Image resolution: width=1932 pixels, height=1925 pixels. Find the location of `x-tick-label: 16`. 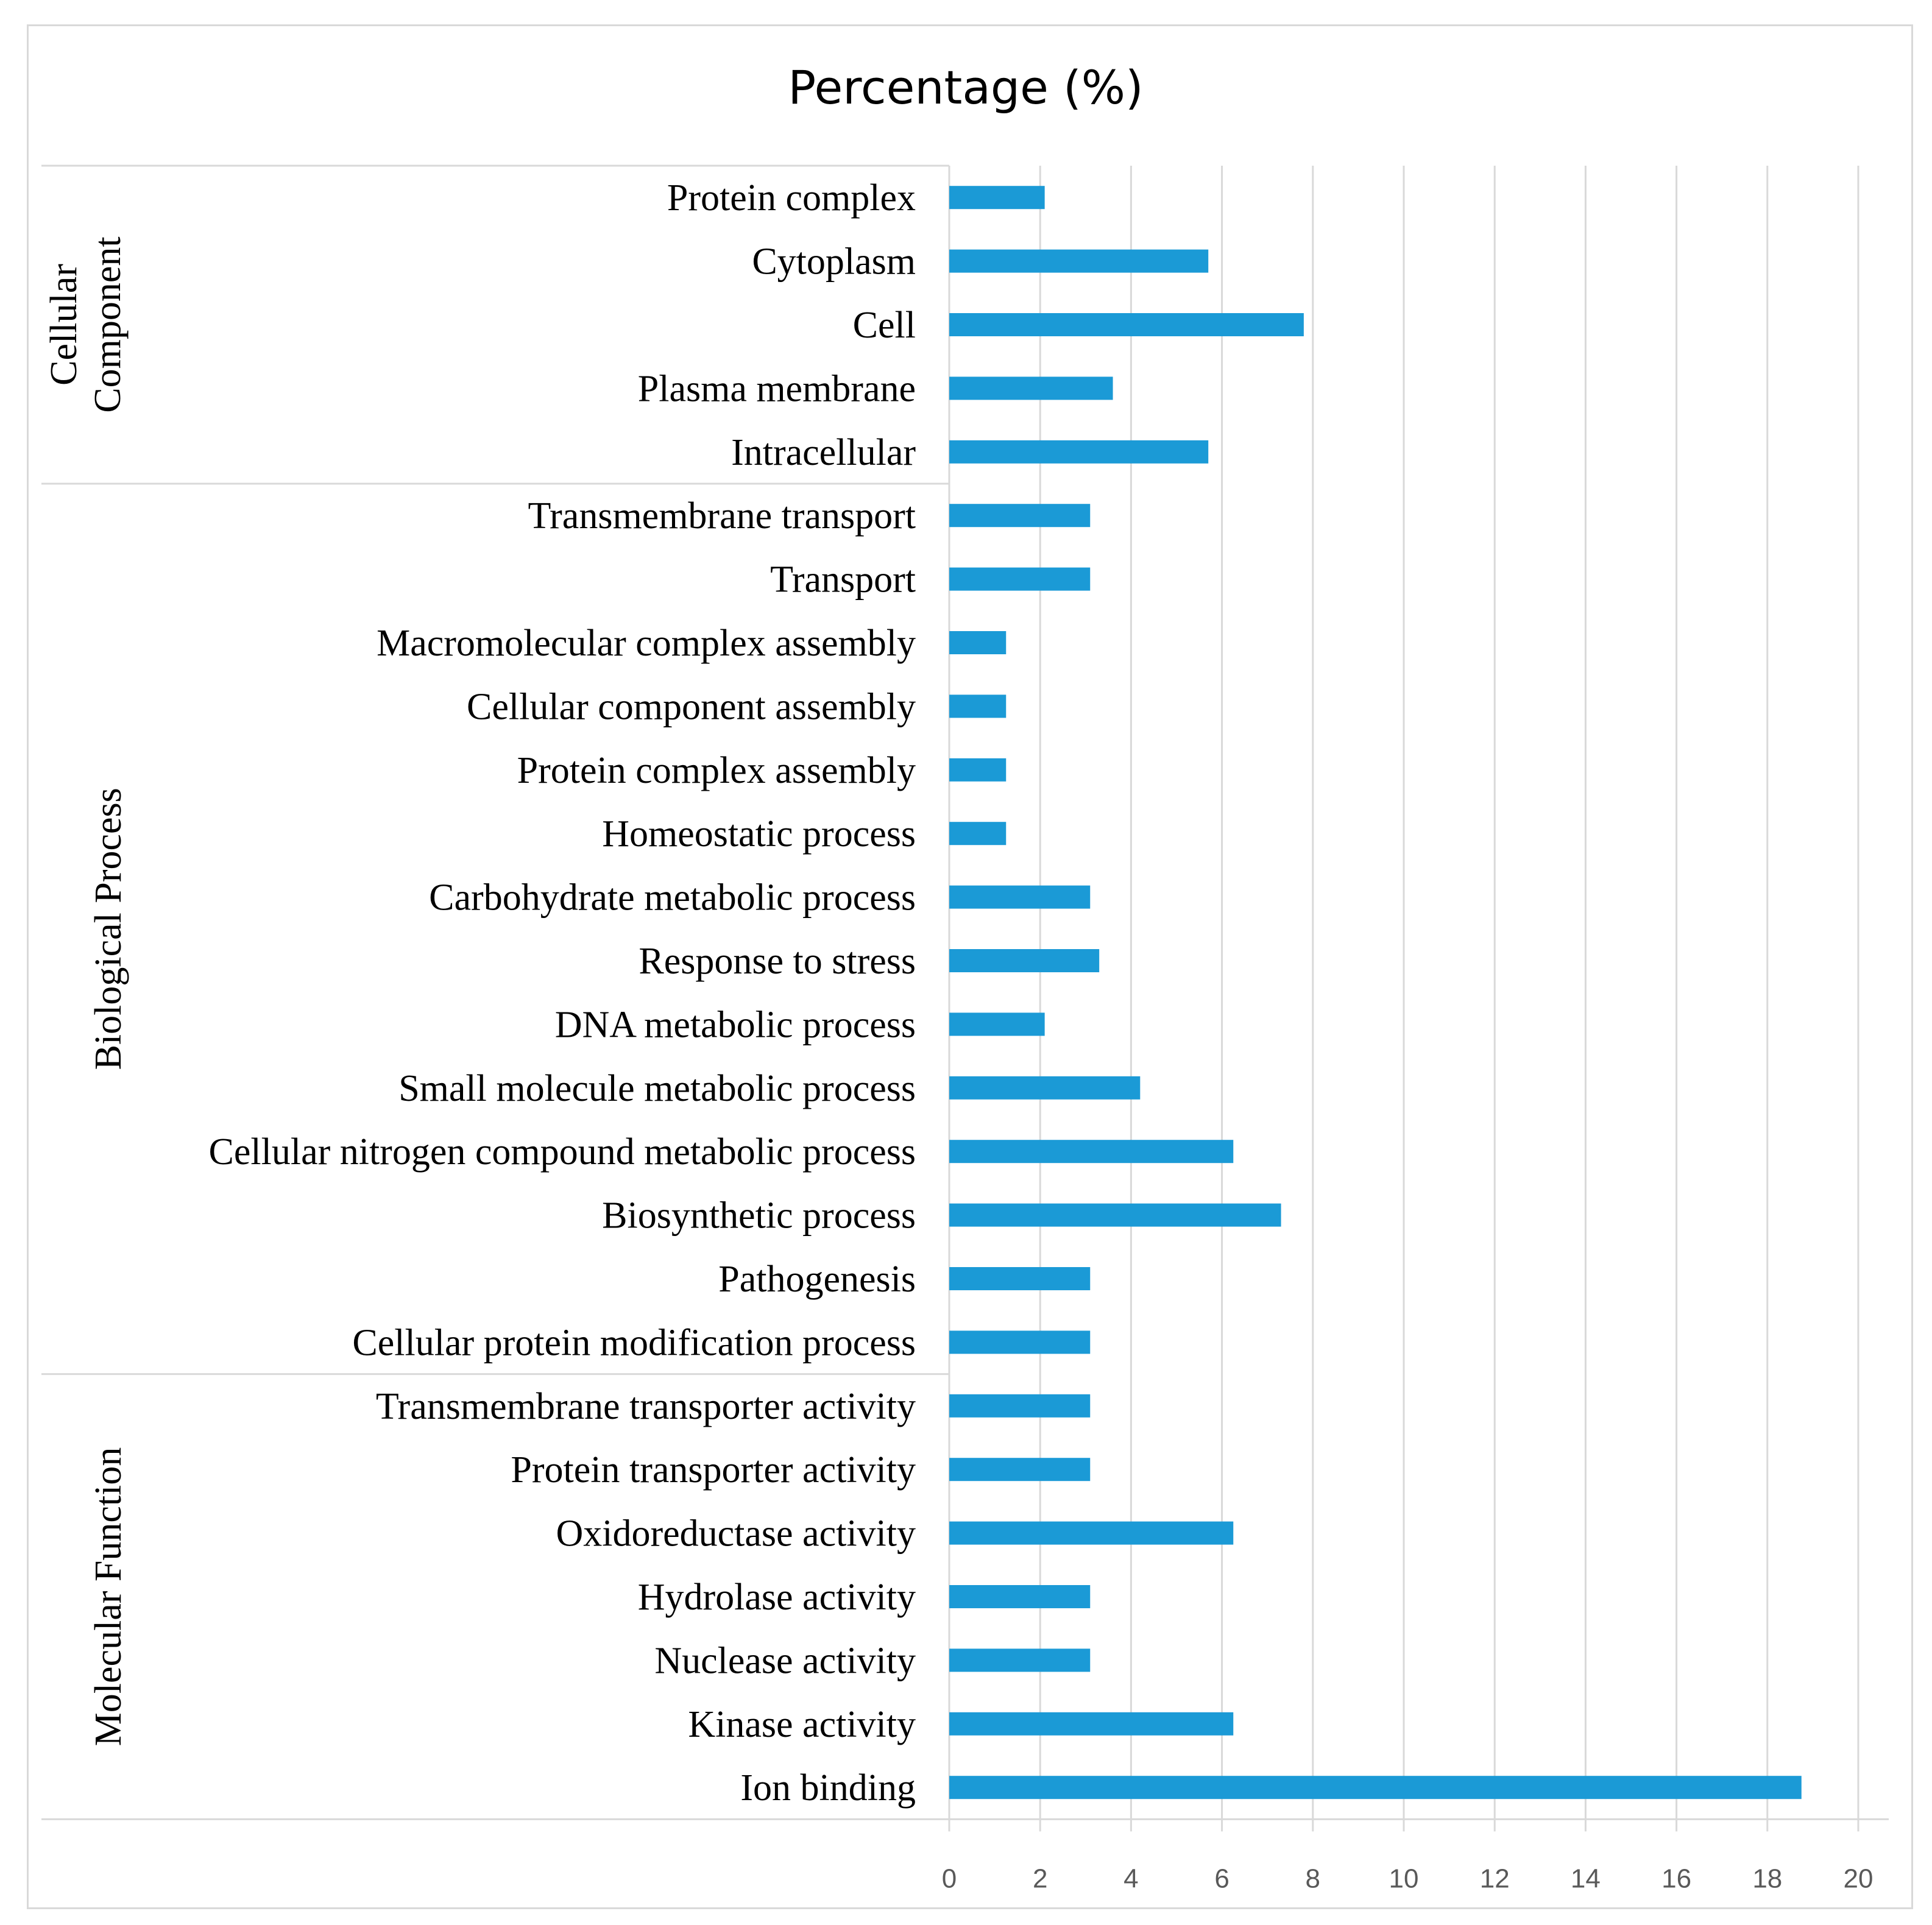

x-tick-label: 16 is located at coordinates (1676, 1878).